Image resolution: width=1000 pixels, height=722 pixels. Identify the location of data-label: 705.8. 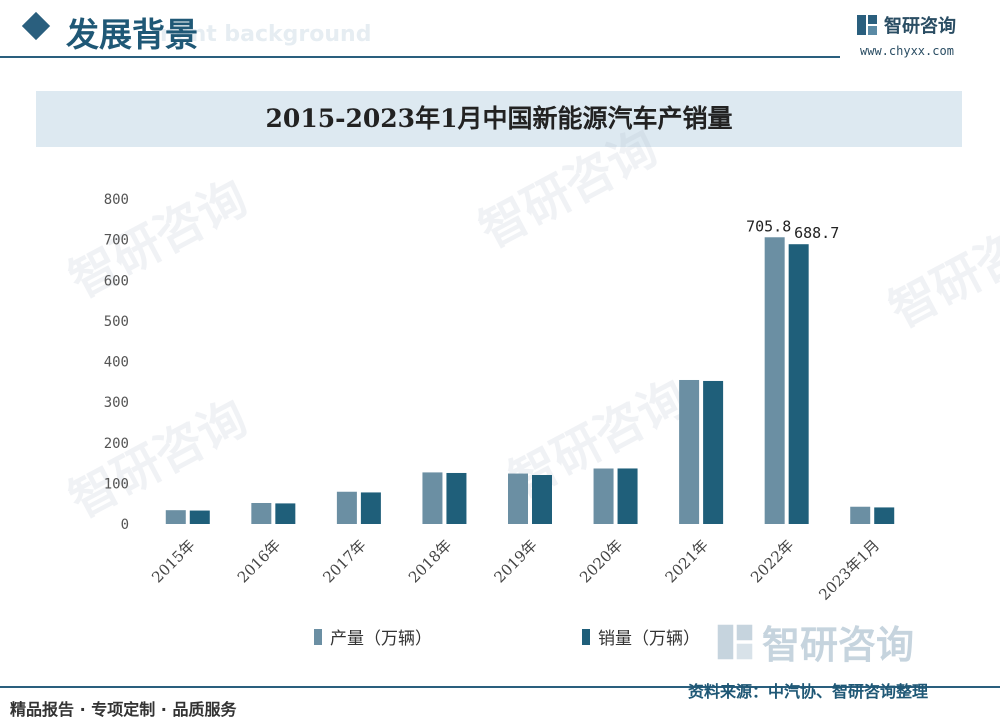
(768, 226).